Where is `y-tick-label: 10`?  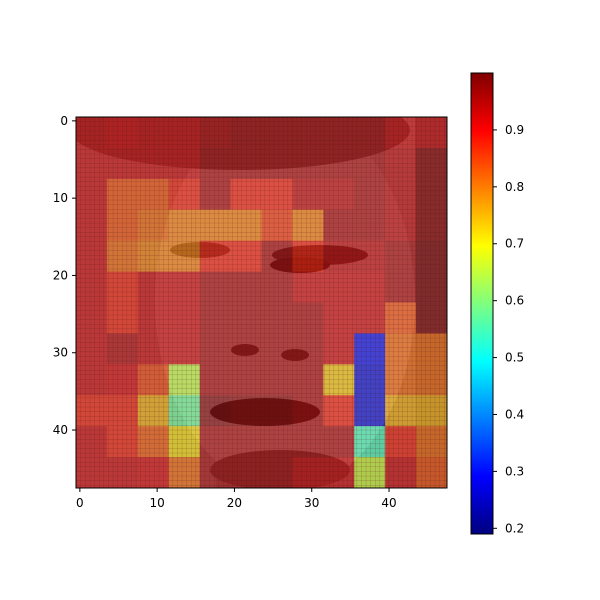 y-tick-label: 10 is located at coordinates (60, 198).